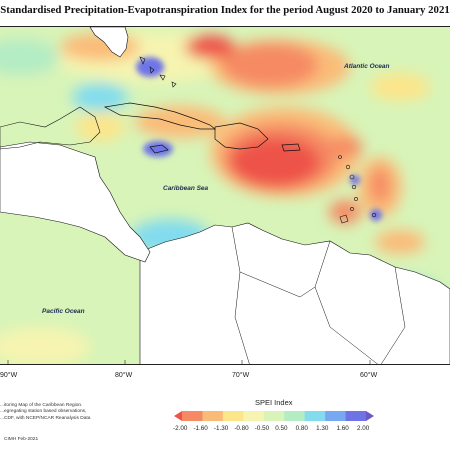 This screenshot has height=450, width=450. Describe the element at coordinates (274, 402) in the screenshot. I see `legend-title: SPEI Index` at that location.